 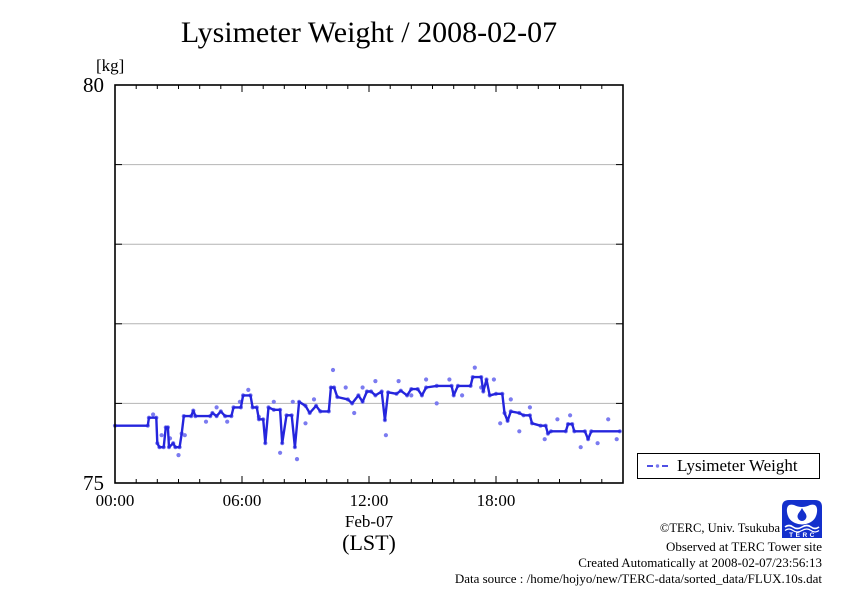 I want to click on x-tick-label-0600: 06:00, so click(x=242, y=500).